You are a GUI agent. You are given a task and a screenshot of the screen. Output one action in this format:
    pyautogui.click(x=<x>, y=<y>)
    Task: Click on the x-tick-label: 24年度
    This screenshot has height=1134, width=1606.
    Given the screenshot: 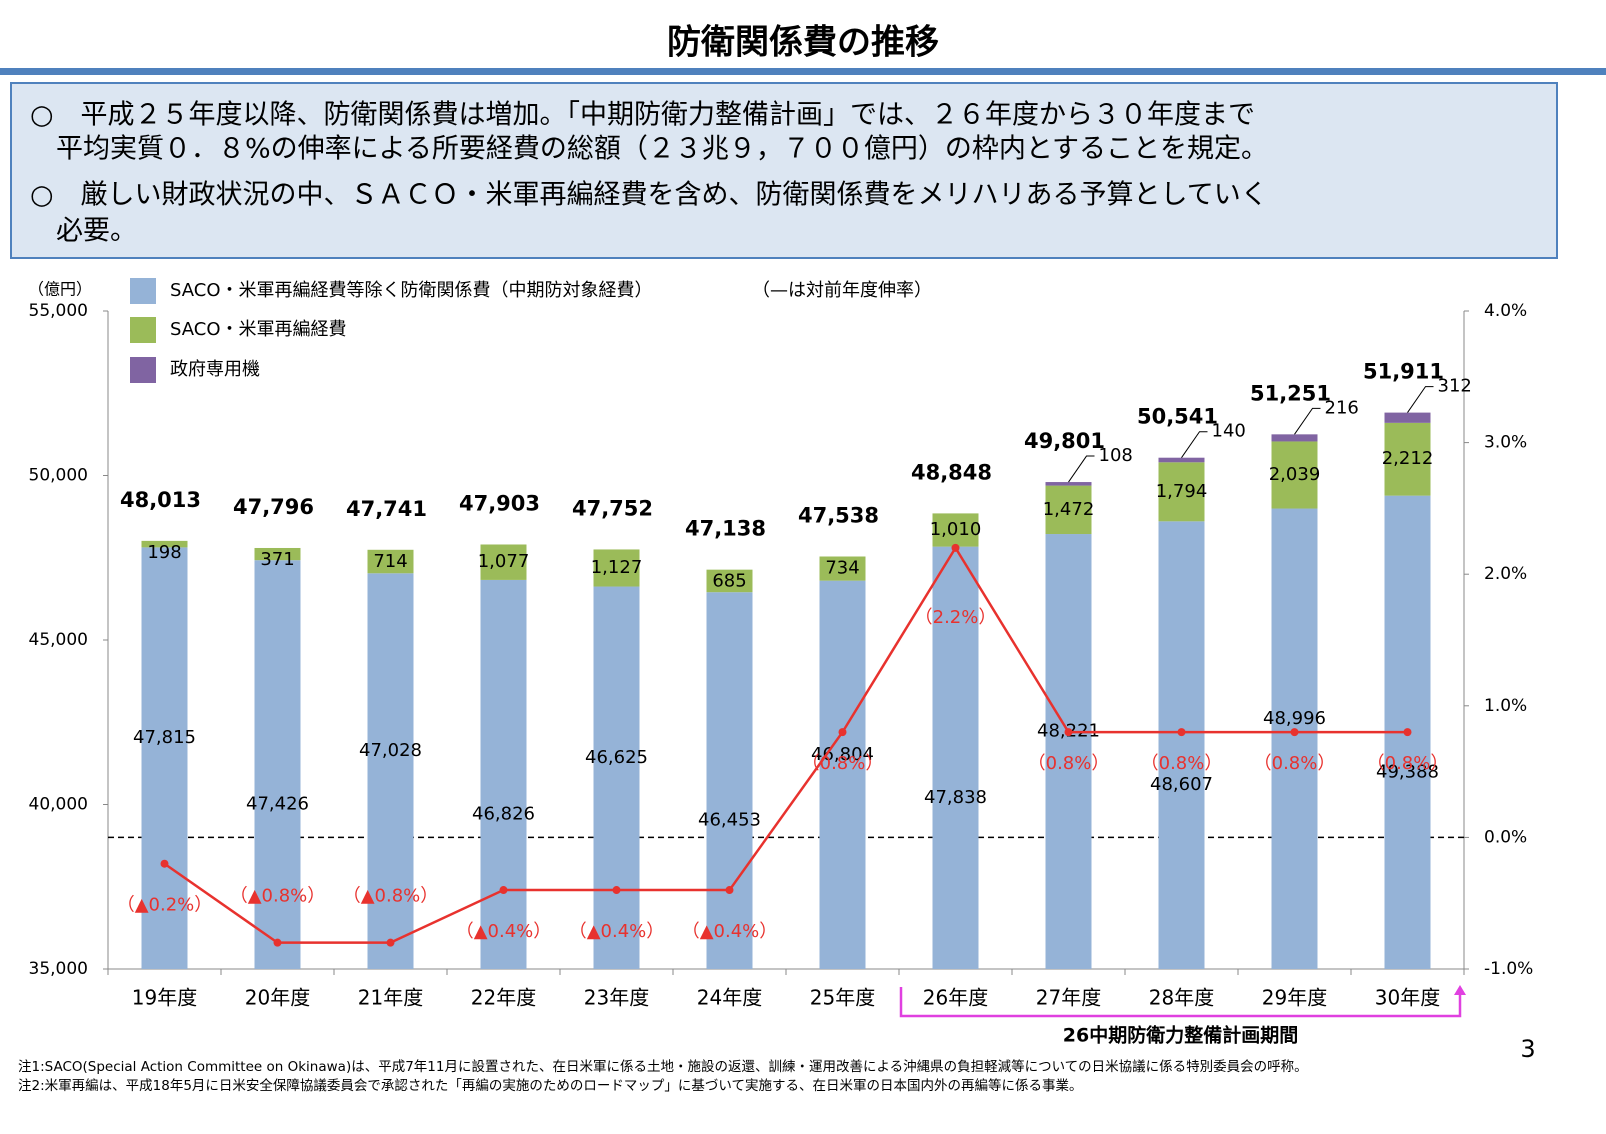 What is the action you would take?
    pyautogui.click(x=729, y=998)
    